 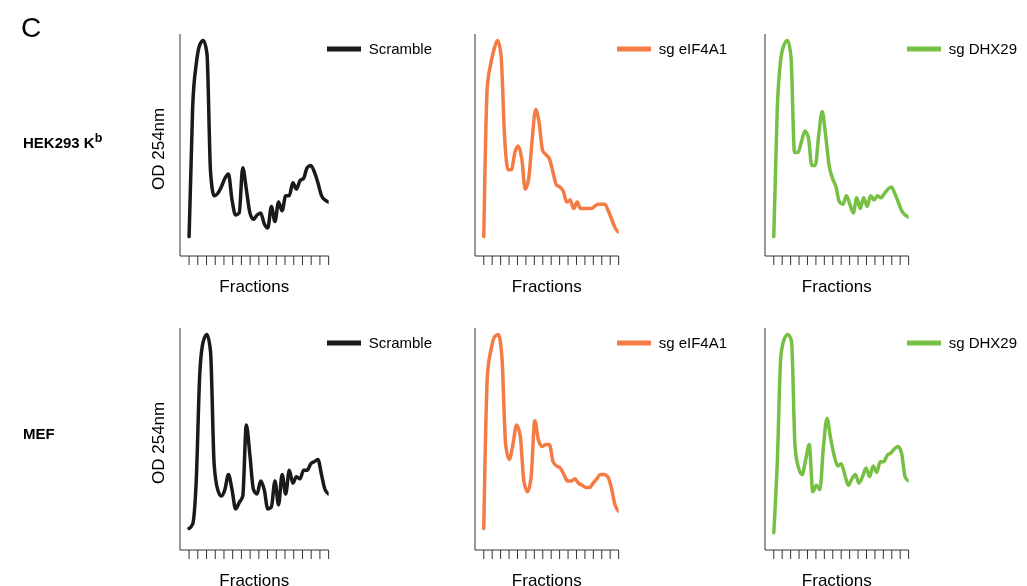 I want to click on text: MEF, so click(x=39, y=433).